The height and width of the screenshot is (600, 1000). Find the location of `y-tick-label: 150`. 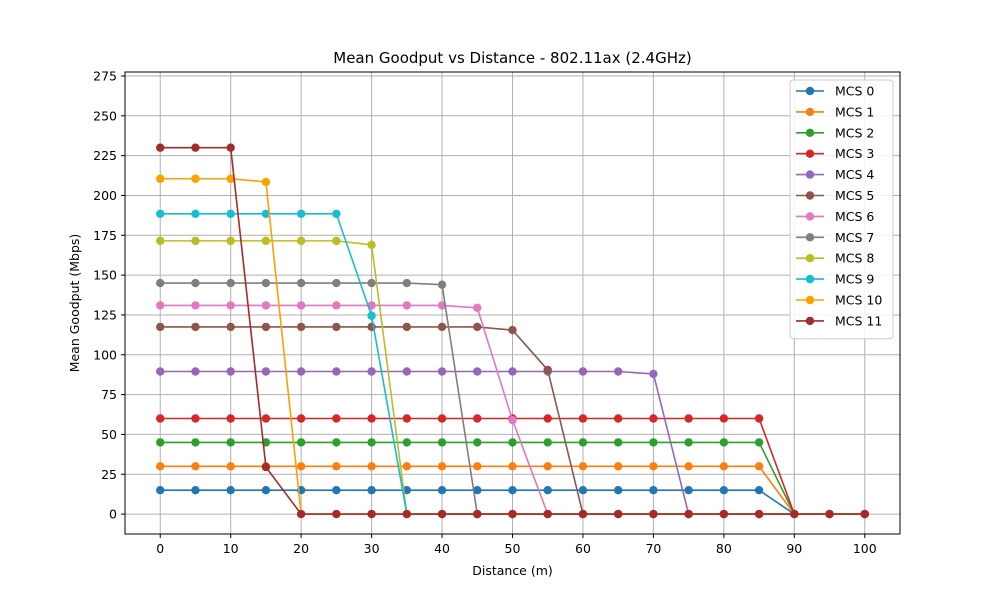

y-tick-label: 150 is located at coordinates (105, 275).